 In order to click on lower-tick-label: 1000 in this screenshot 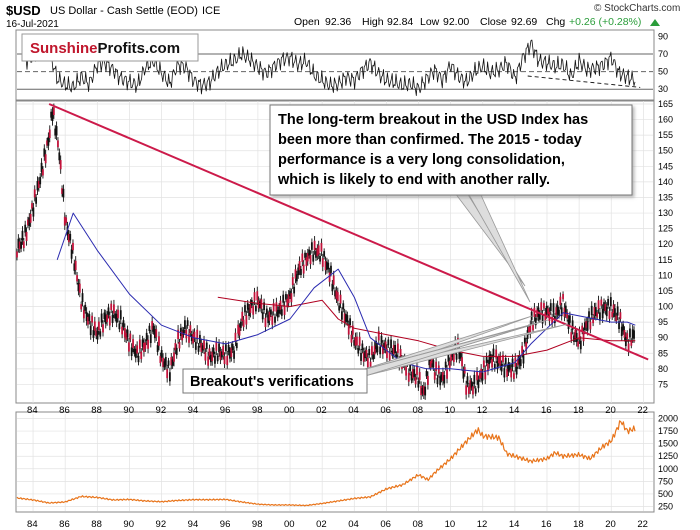, I will do `click(668, 469)`.